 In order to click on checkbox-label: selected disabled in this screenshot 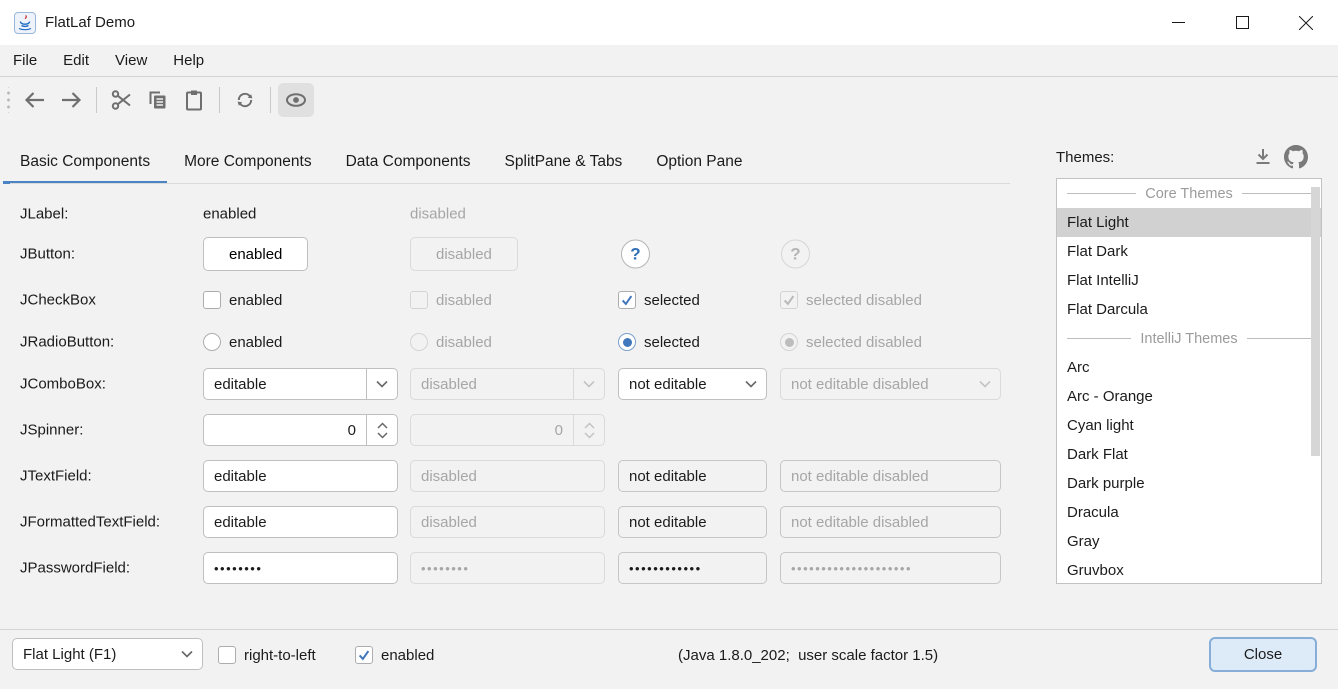, I will do `click(864, 300)`.